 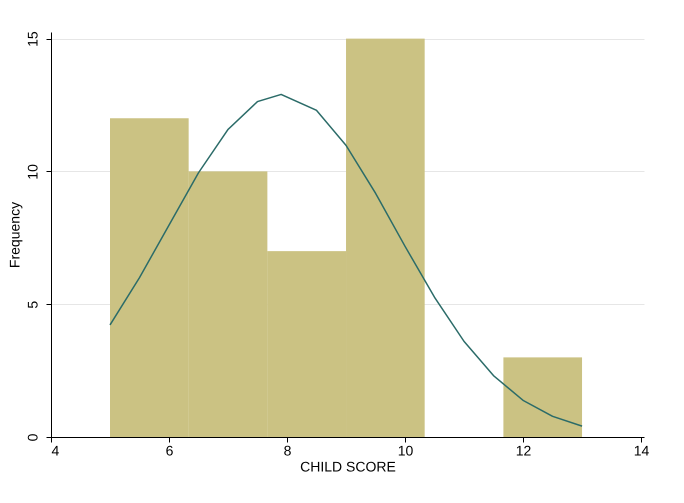 I want to click on y-tick-label: 10, so click(x=32, y=172).